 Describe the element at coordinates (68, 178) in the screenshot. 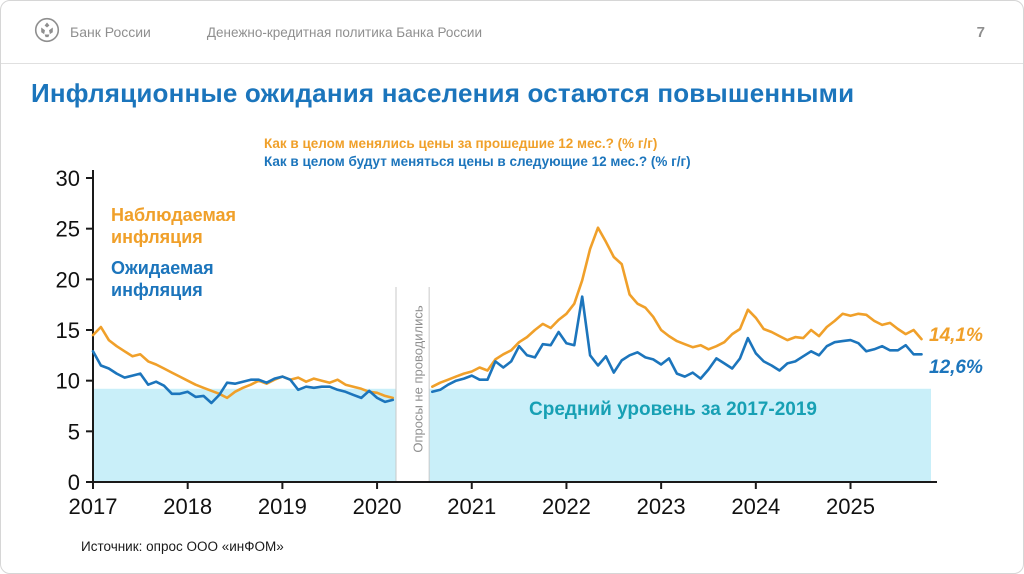

I see `y-tick-label: 30` at that location.